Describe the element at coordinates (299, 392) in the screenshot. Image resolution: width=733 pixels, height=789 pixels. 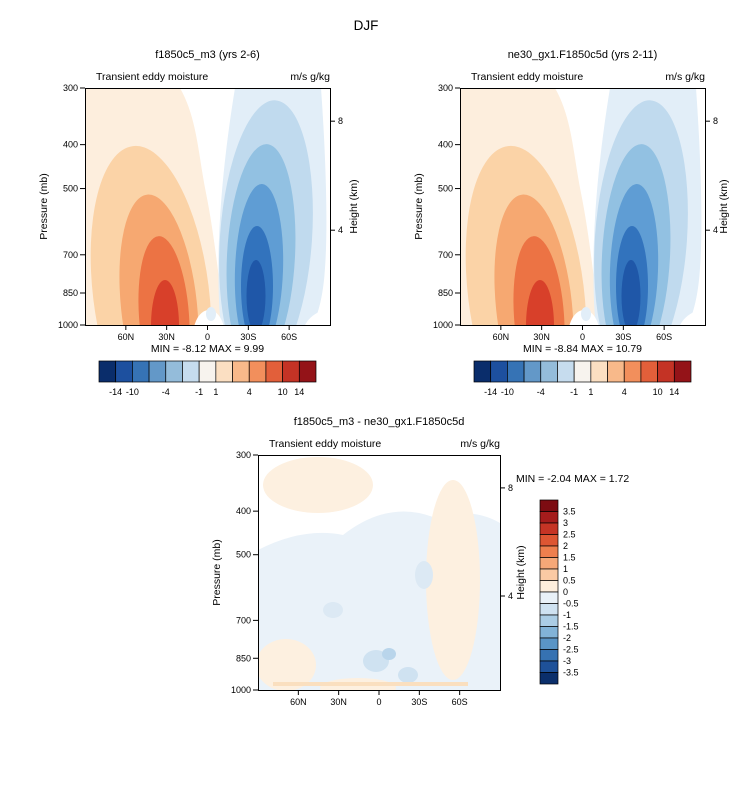
I see `colorbar-tick-label: 14` at that location.